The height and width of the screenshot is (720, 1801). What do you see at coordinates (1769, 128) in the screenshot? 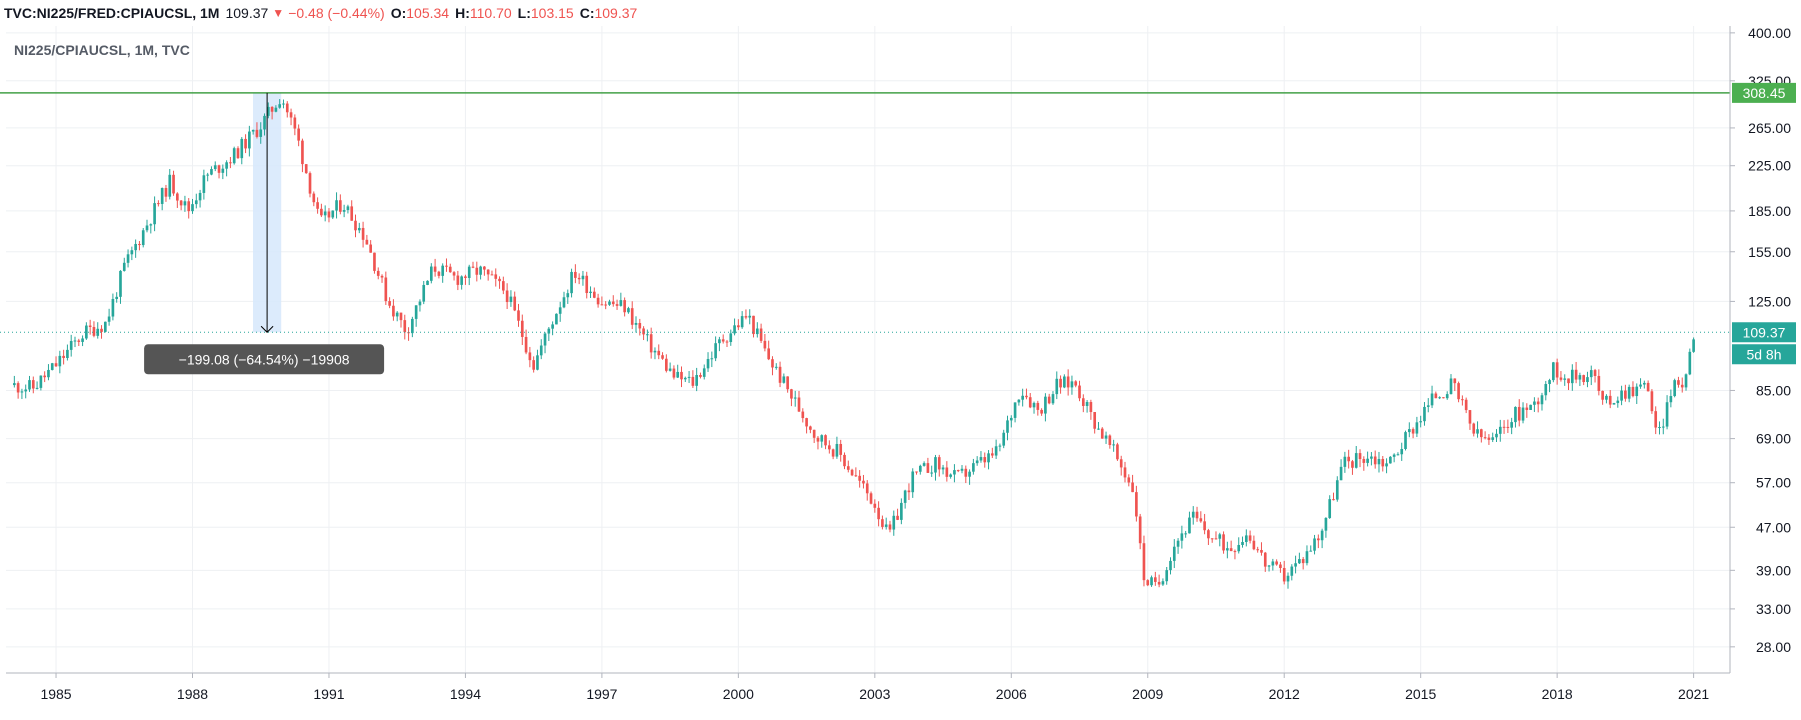
I see `y-tick-label: 265.00` at bounding box center [1769, 128].